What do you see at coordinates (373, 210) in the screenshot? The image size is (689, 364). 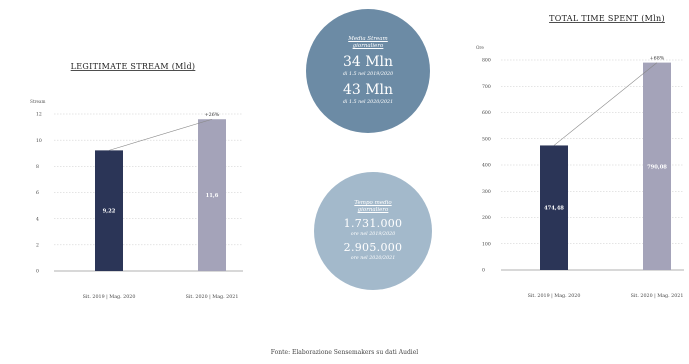 I see `tempo-medio-heading-2: giornaliero` at bounding box center [373, 210].